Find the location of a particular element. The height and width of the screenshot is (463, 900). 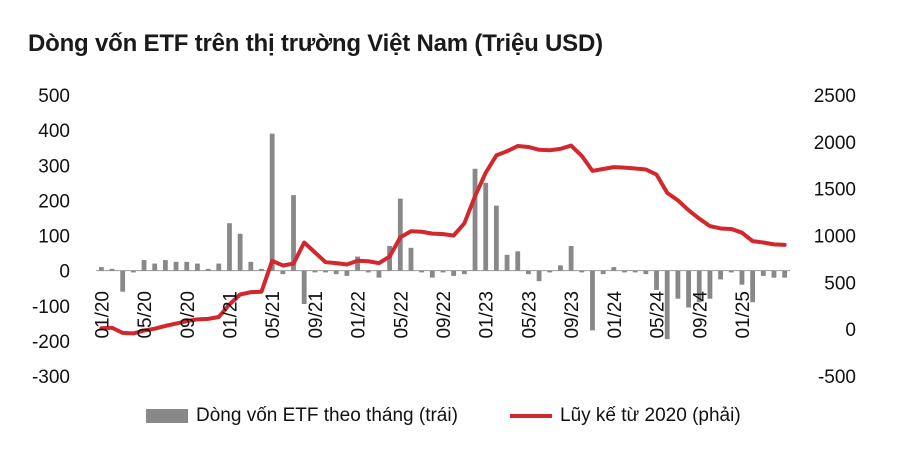

left-tick-label: 300 is located at coordinates (54, 166).